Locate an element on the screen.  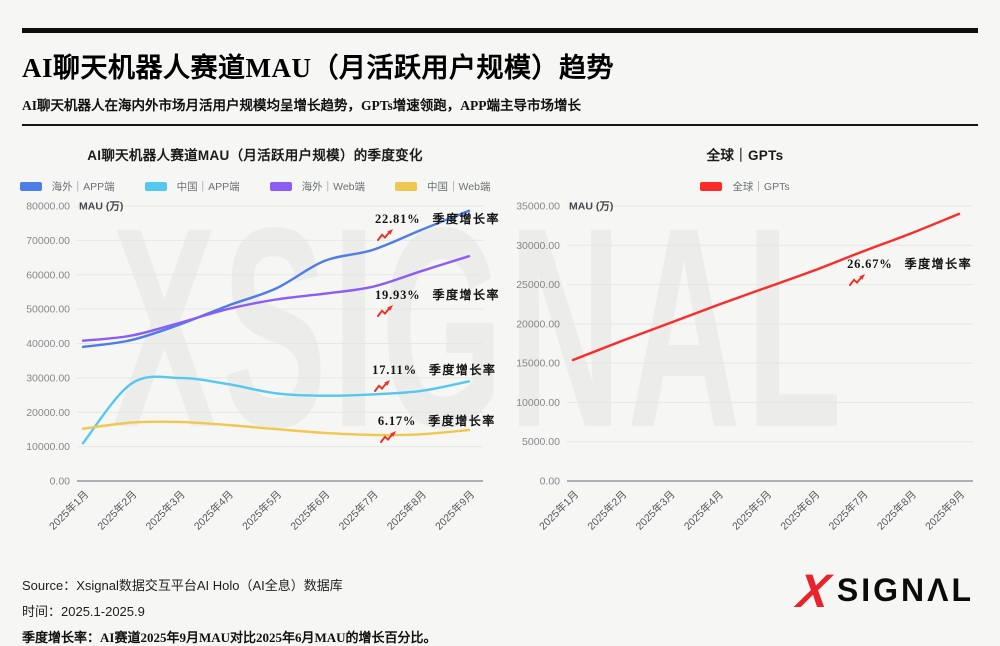
growth-rate-value: 17.11% is located at coordinates (394, 370).